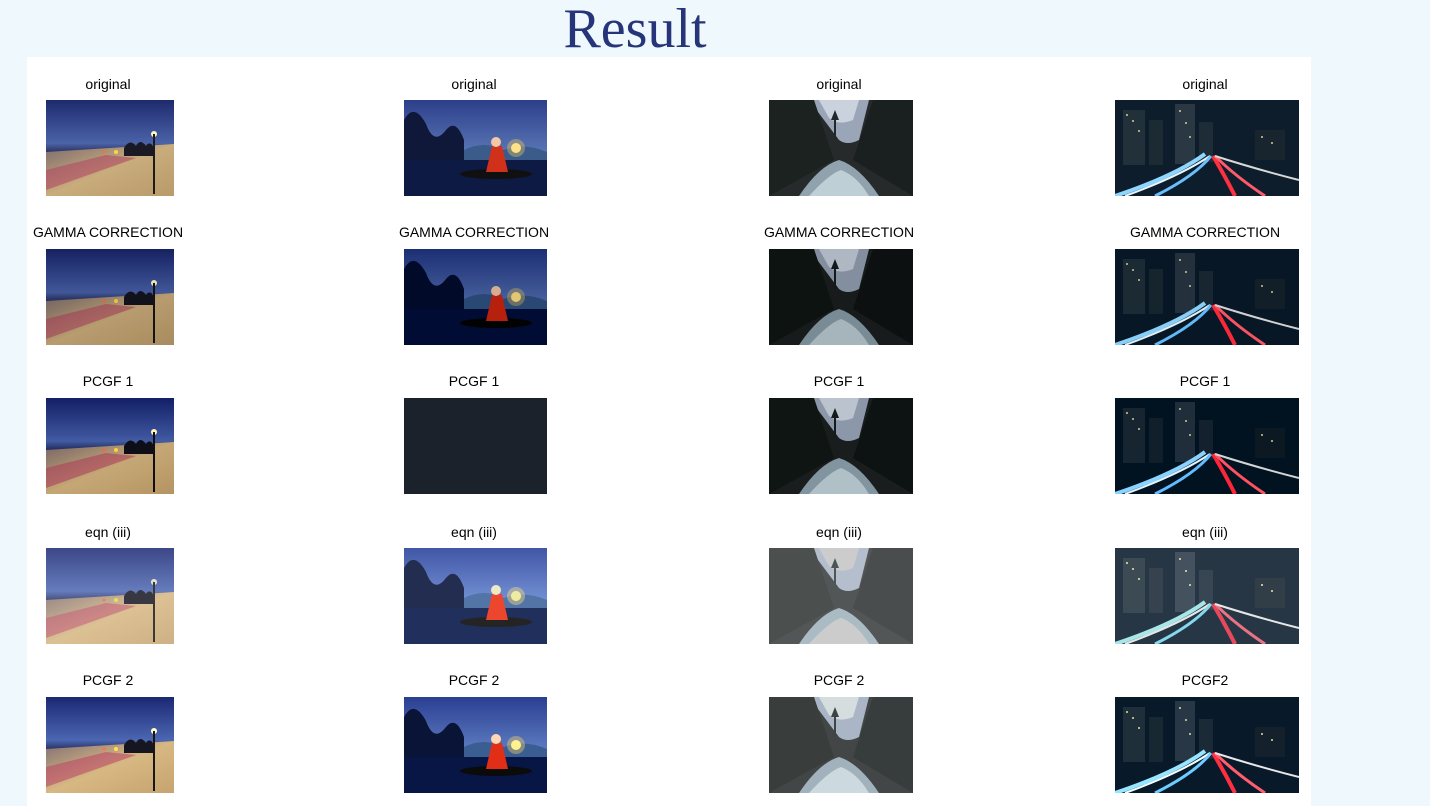 Image resolution: width=1430 pixels, height=806 pixels. I want to click on image-caption: PCGF2, so click(1205, 680).